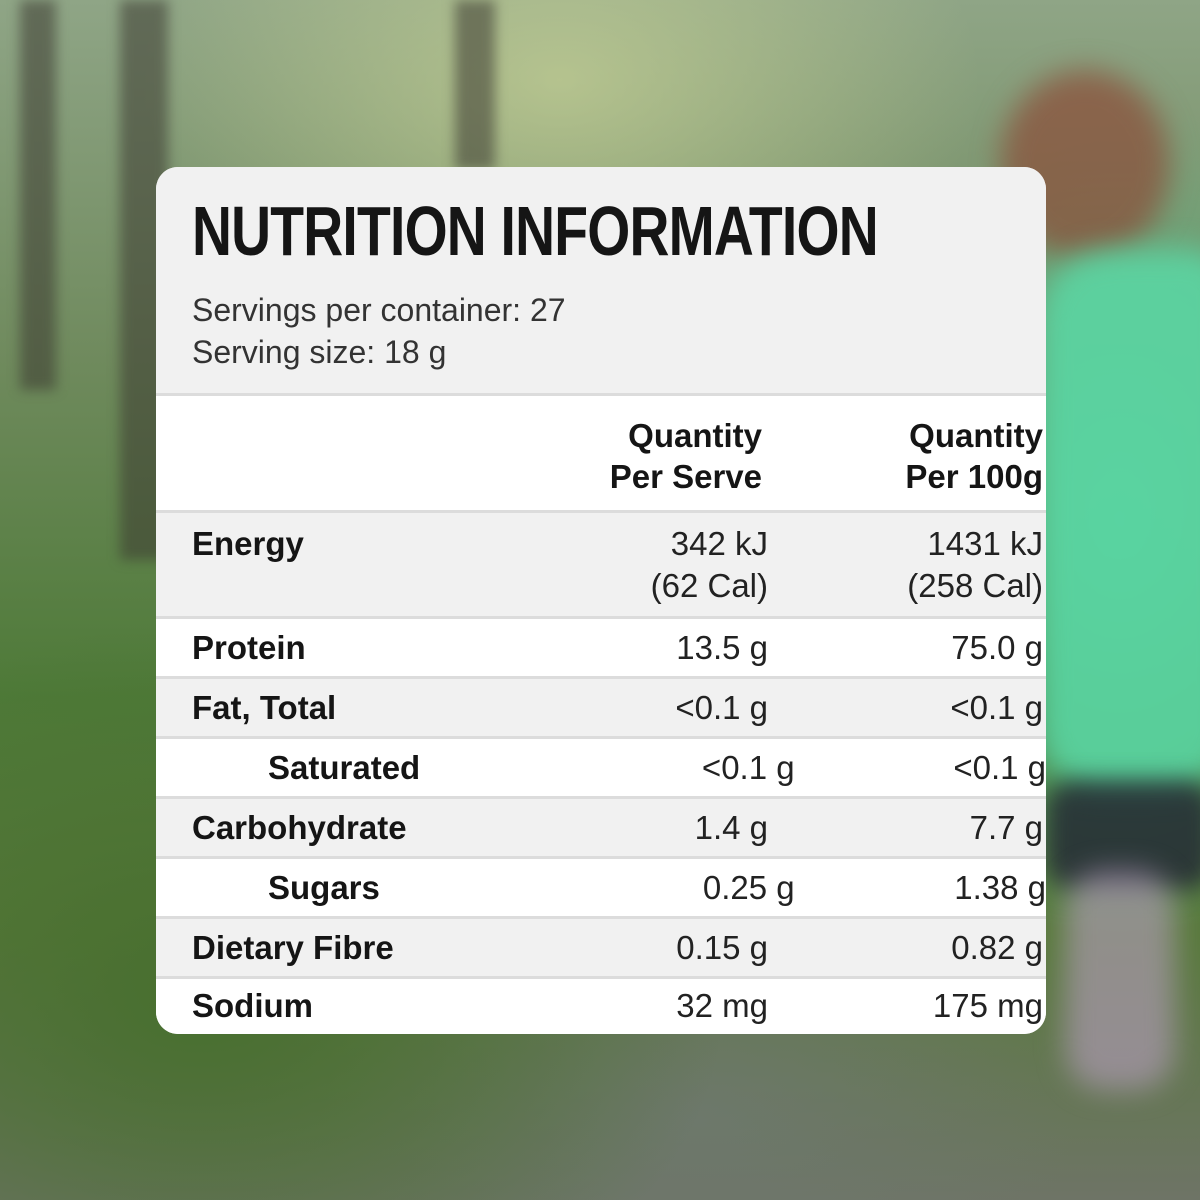  Describe the element at coordinates (319, 352) in the screenshot. I see `serving-size: Serving size: 18 g` at that location.